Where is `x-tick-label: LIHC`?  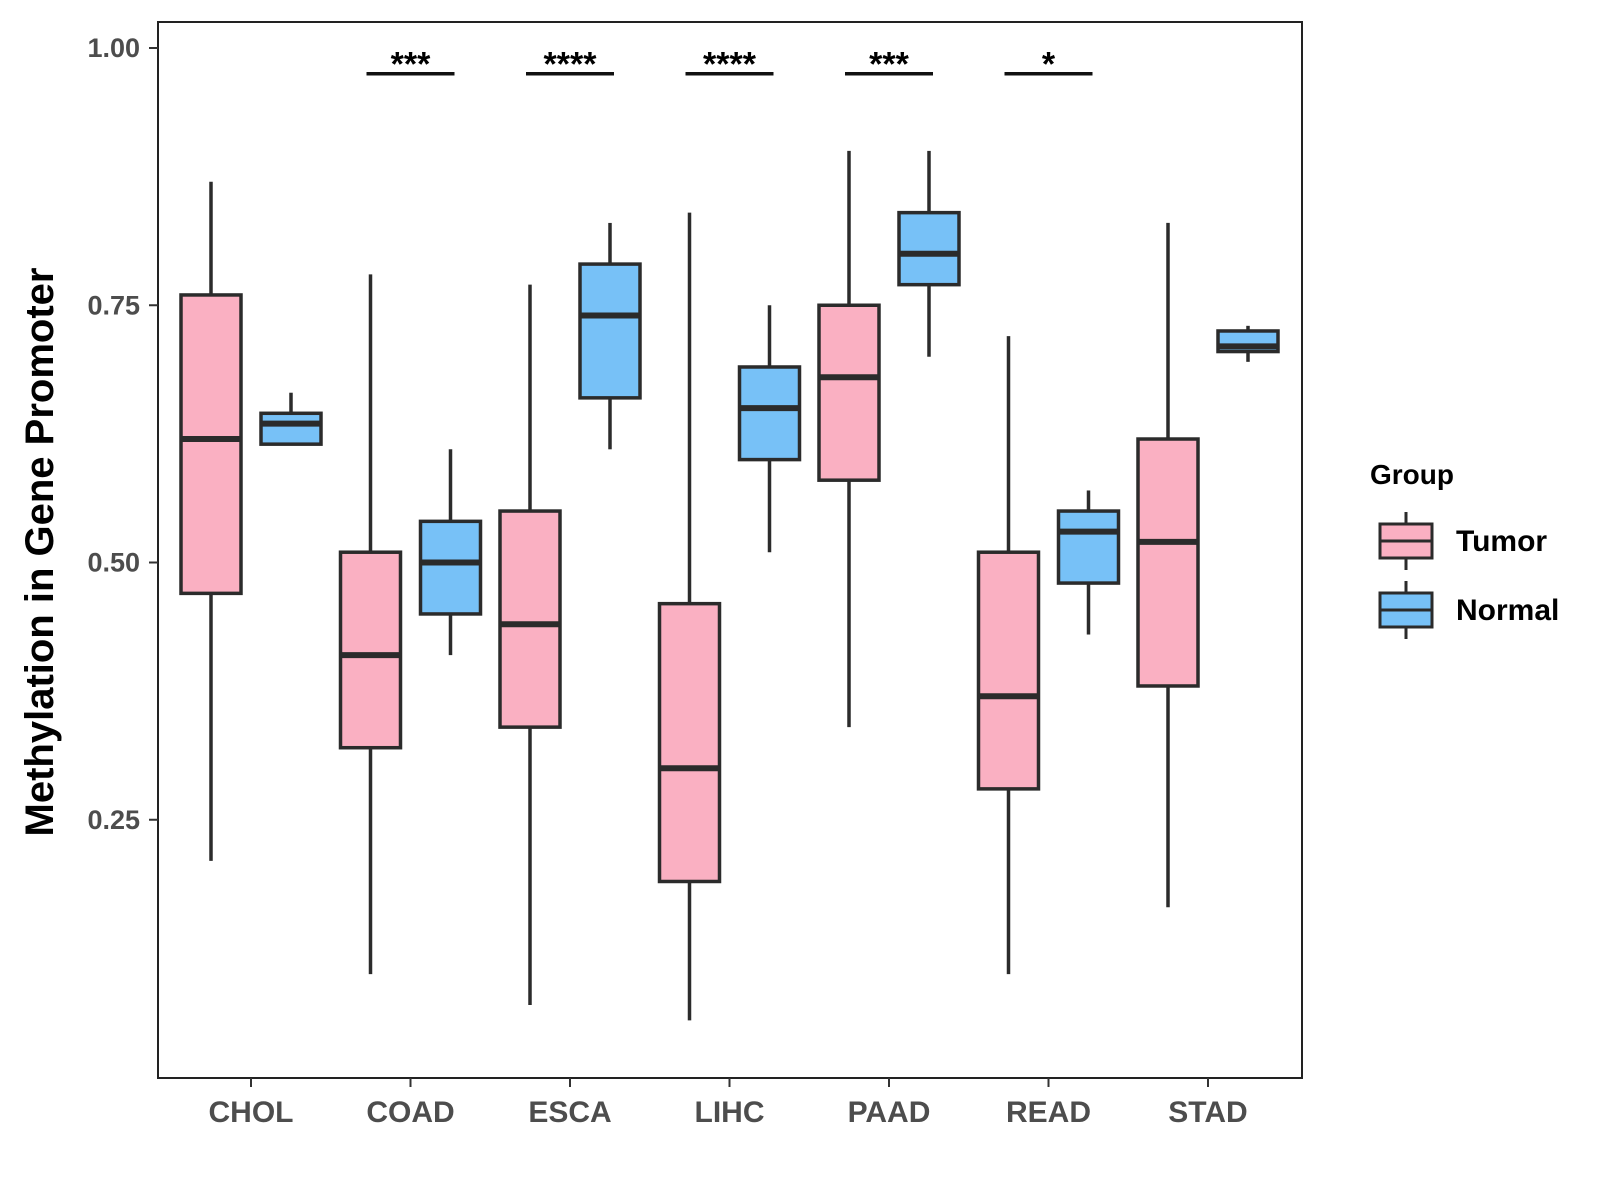
x-tick-label: LIHC is located at coordinates (730, 1112).